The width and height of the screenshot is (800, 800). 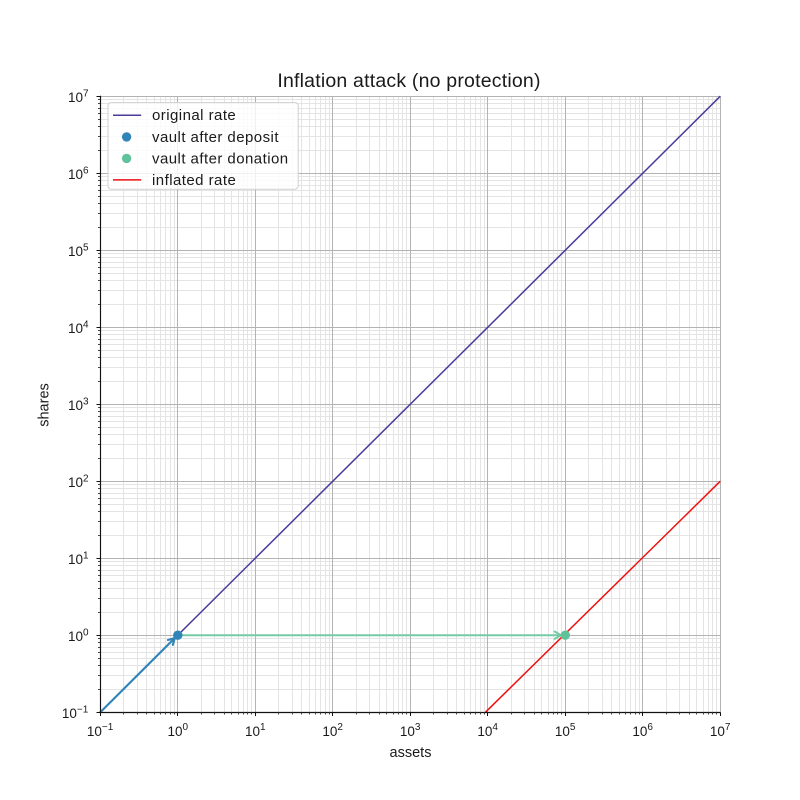 I want to click on svg-text:Inflation attack (no protectio: Inflation attack (no protection), so click(x=408, y=81).